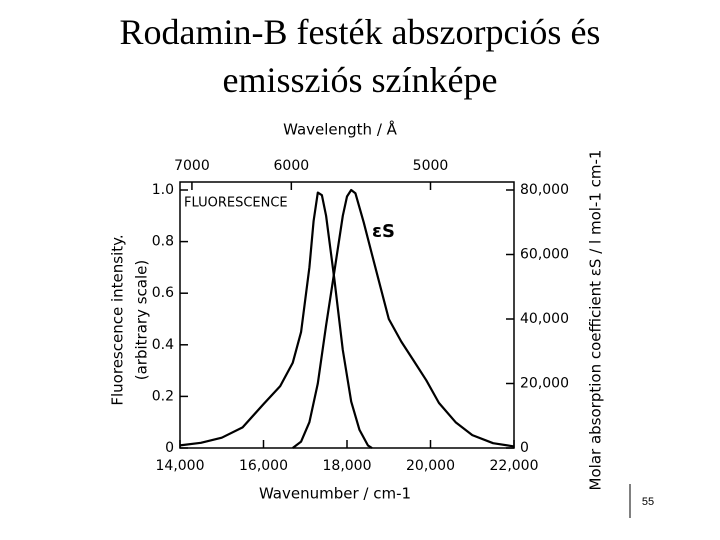 The height and width of the screenshot is (540, 720). I want to click on y-tick-label: 0.2, so click(163, 396).